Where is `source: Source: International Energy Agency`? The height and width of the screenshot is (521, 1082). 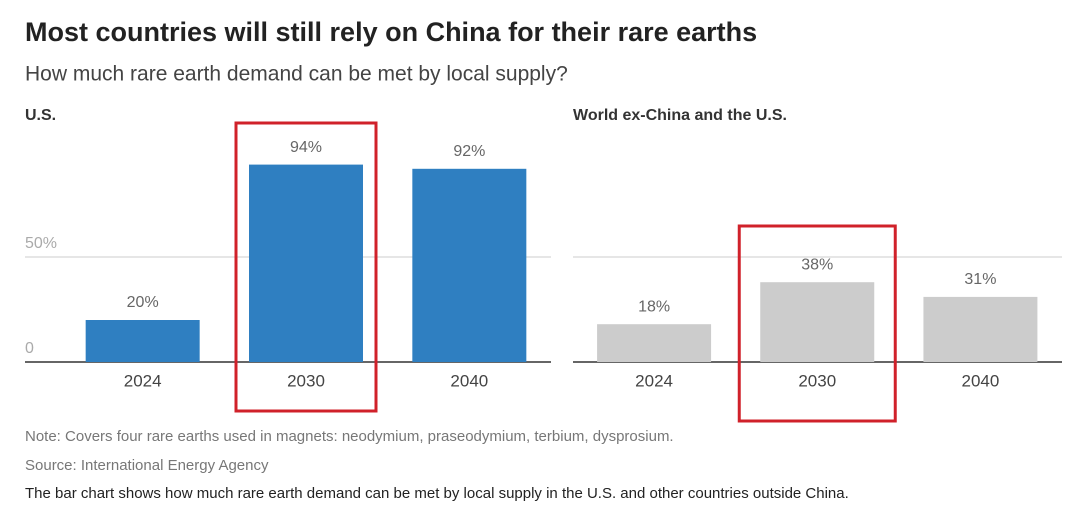 source: Source: International Energy Agency is located at coordinates (147, 465).